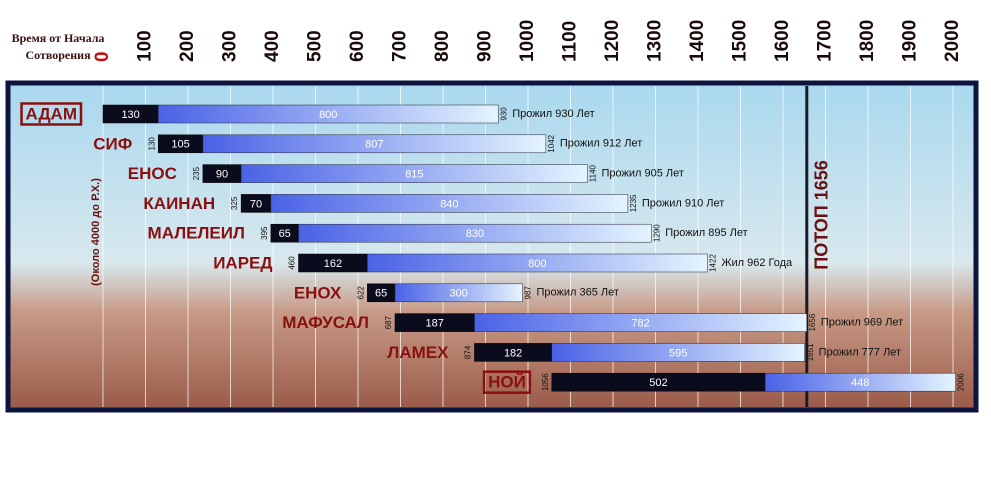  Describe the element at coordinates (318, 292) in the screenshot. I see `person-name: ЕНОХ` at that location.